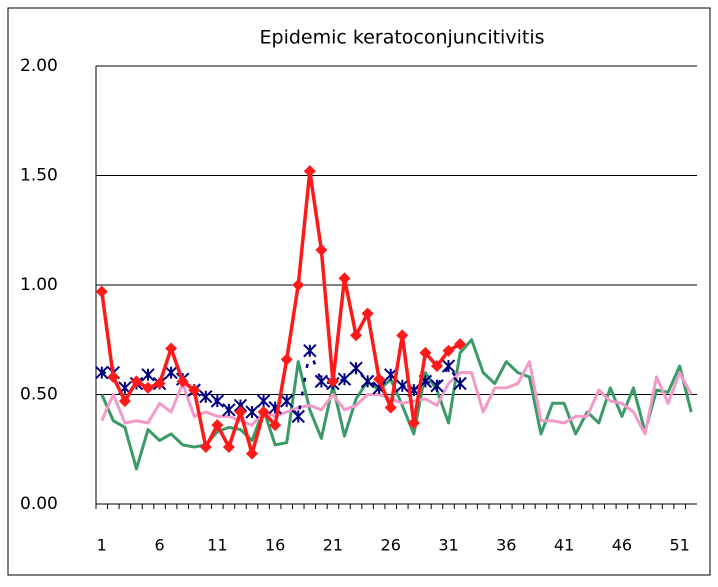  I want to click on x-tick-label: 51, so click(679, 545).